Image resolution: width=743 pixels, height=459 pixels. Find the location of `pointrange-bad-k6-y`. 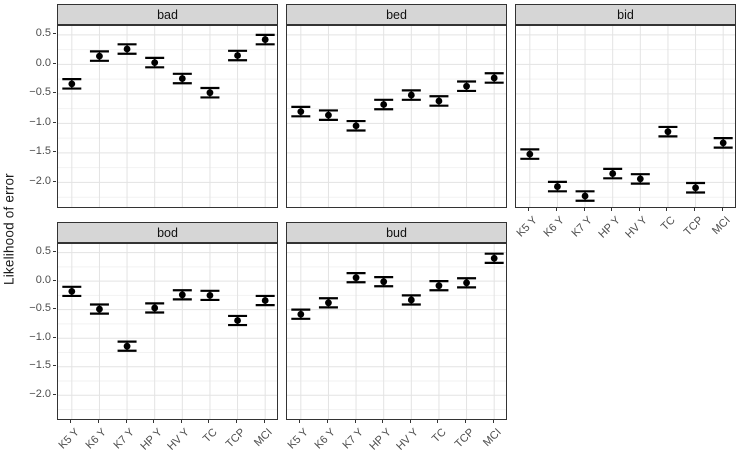

pointrange-bad-k6-y is located at coordinates (99, 56).